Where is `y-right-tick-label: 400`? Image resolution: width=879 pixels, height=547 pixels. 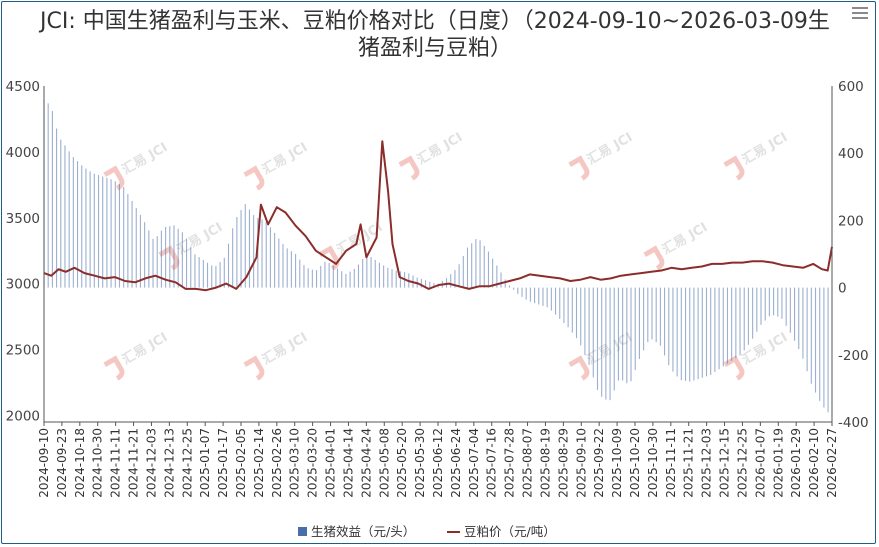 y-right-tick-label: 400 is located at coordinates (851, 154).